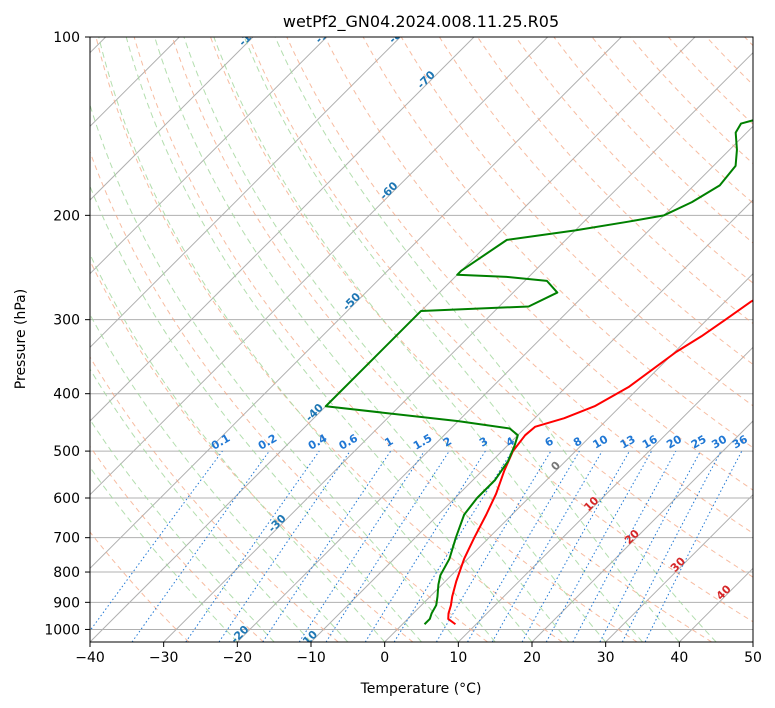 This screenshot has width=775, height=708. I want to click on y-tick-label: 300, so click(66, 321).